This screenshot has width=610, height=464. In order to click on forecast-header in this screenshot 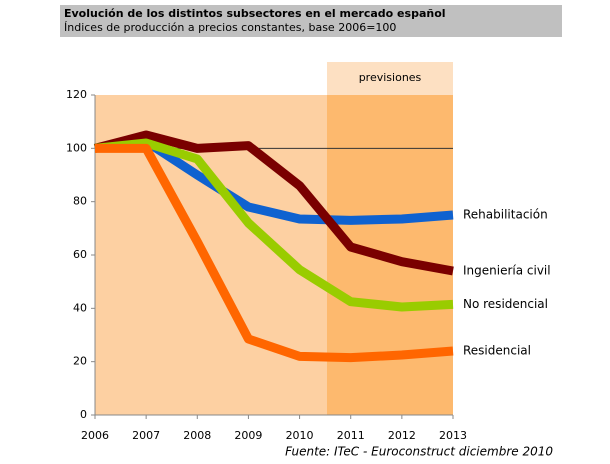, I will do `click(390, 78)`.